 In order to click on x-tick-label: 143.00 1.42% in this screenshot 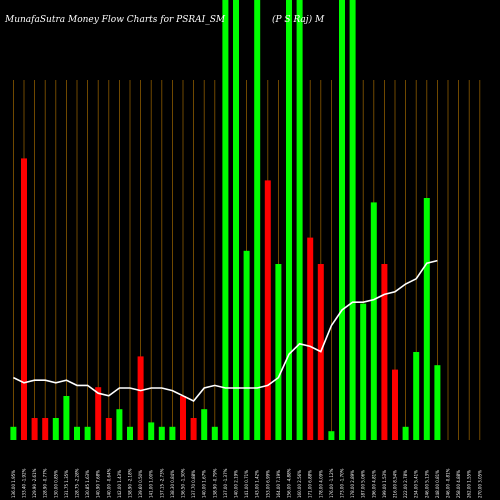, I will do `click(257, 484)`.